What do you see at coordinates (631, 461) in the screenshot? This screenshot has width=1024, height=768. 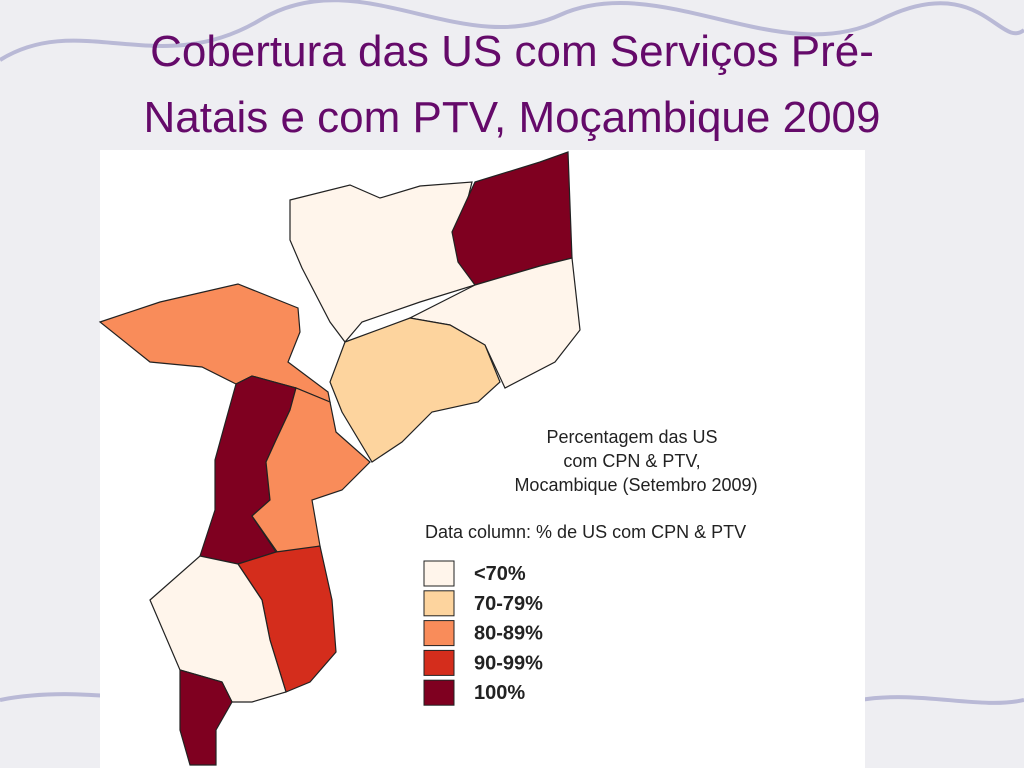 I see `map-title: com CPN & PTV,` at bounding box center [631, 461].